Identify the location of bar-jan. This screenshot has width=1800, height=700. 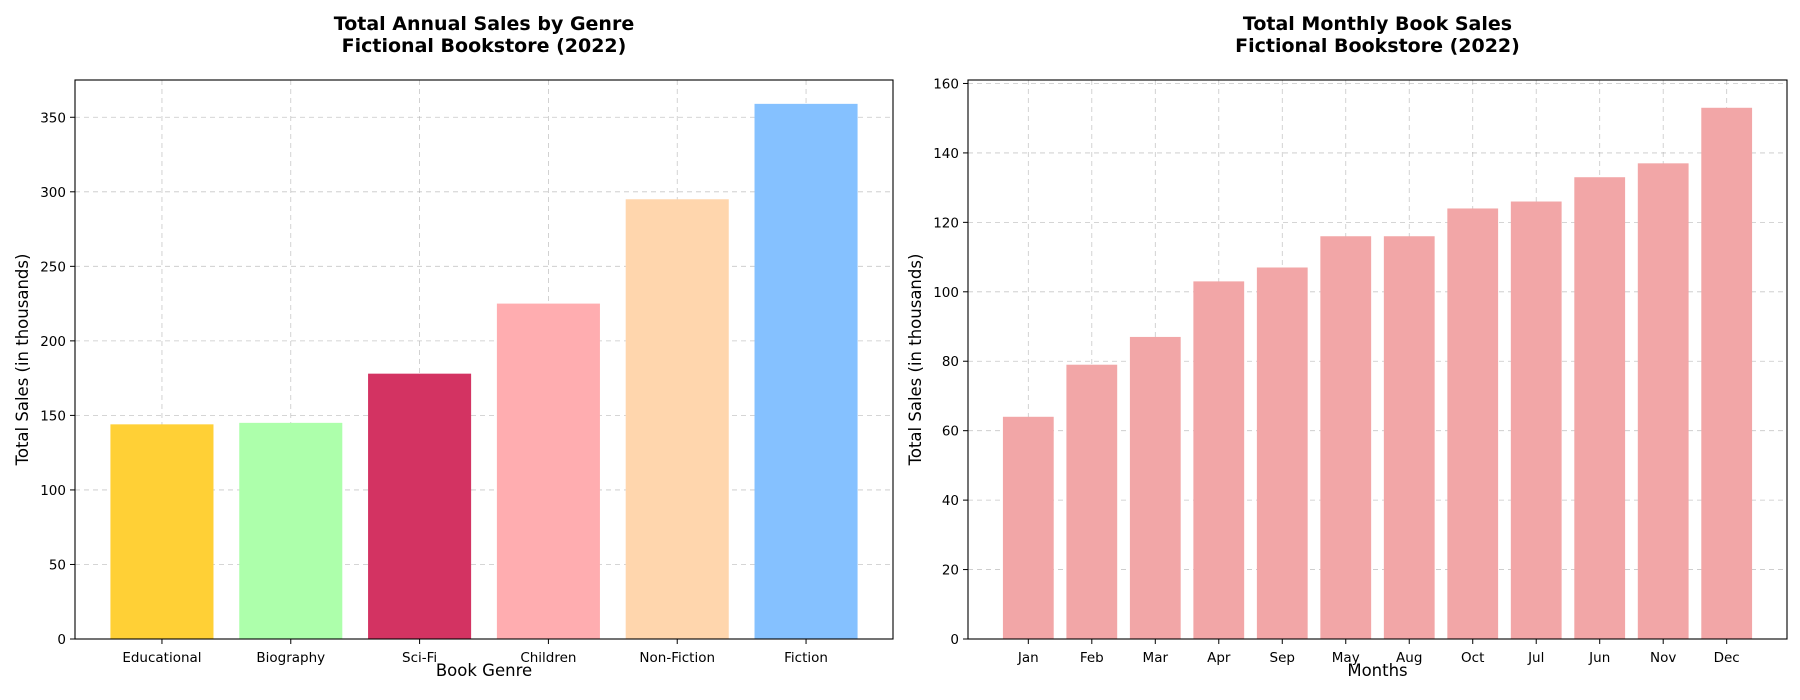
(1028, 527).